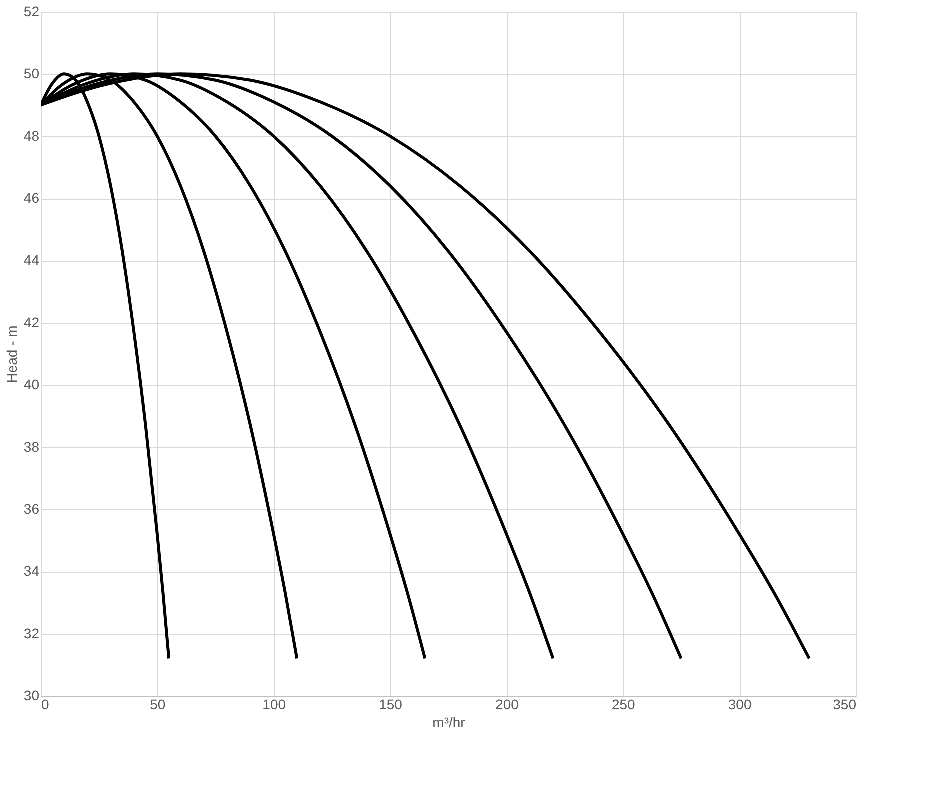  Describe the element at coordinates (845, 704) in the screenshot. I see `x-tick-label: 350` at that location.